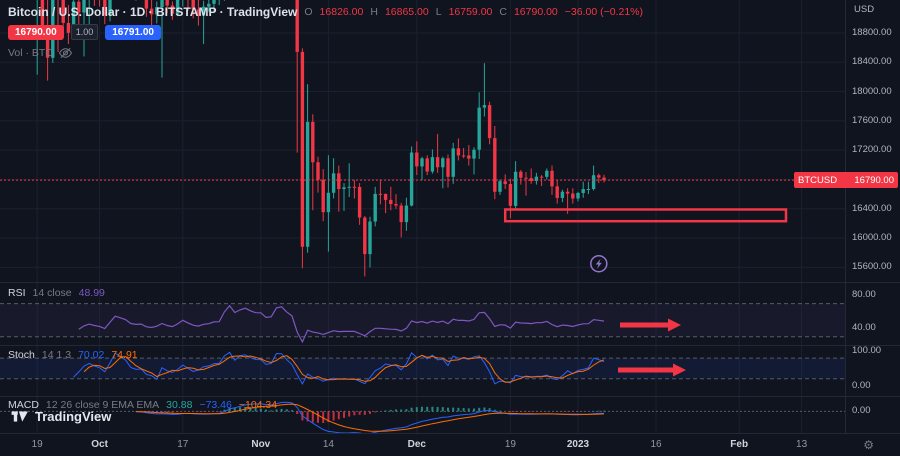 The height and width of the screenshot is (456, 900). I want to click on current-price-badge: BTCUSD 16790.00, so click(846, 180).